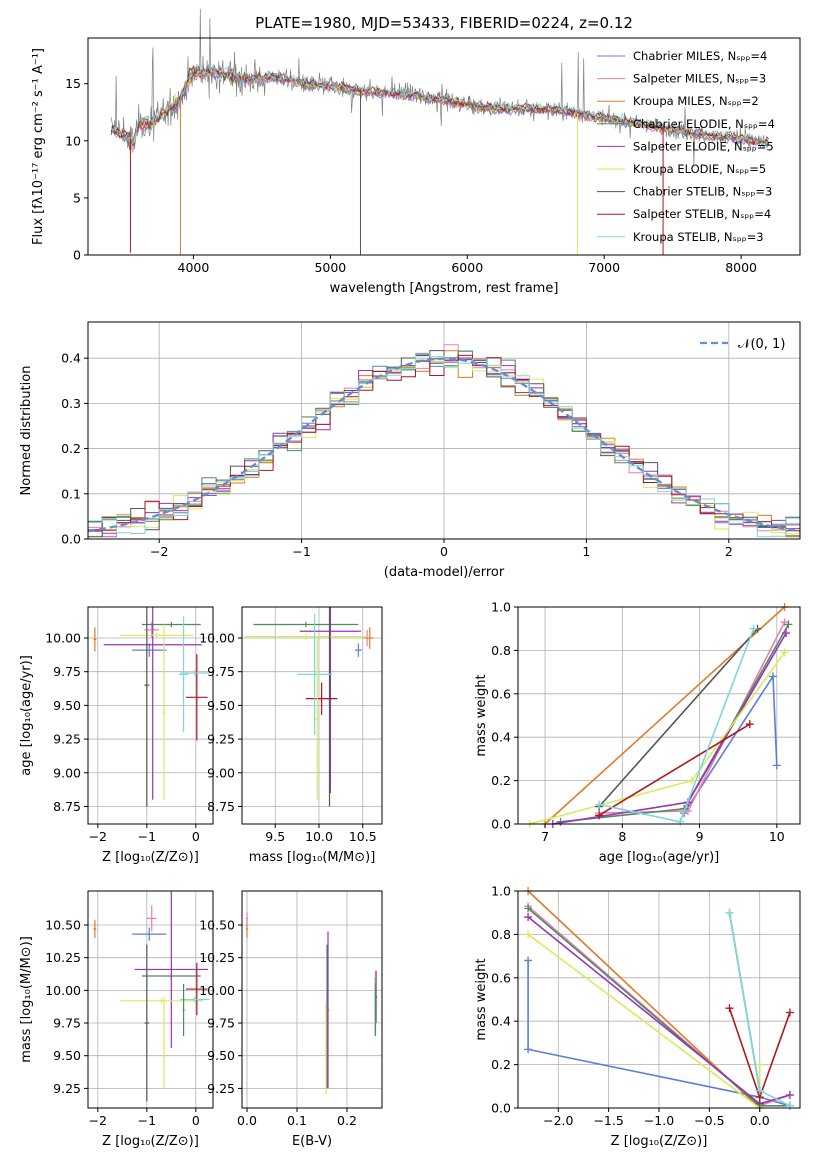 The width and height of the screenshot is (819, 1170). What do you see at coordinates (26, 999) in the screenshot?
I see `y-axis-label: mass [log₁₀(M/M⊙)]` at bounding box center [26, 999].